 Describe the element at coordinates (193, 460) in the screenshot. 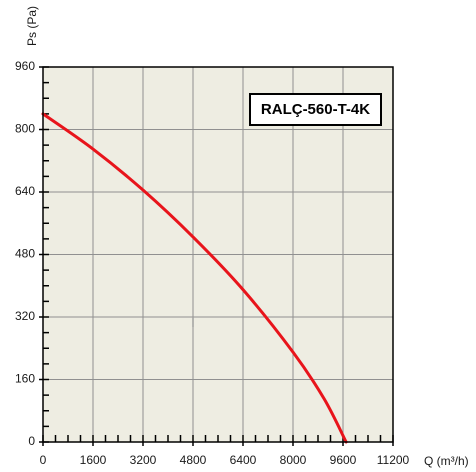

I see `x-tick-label: 4800` at that location.